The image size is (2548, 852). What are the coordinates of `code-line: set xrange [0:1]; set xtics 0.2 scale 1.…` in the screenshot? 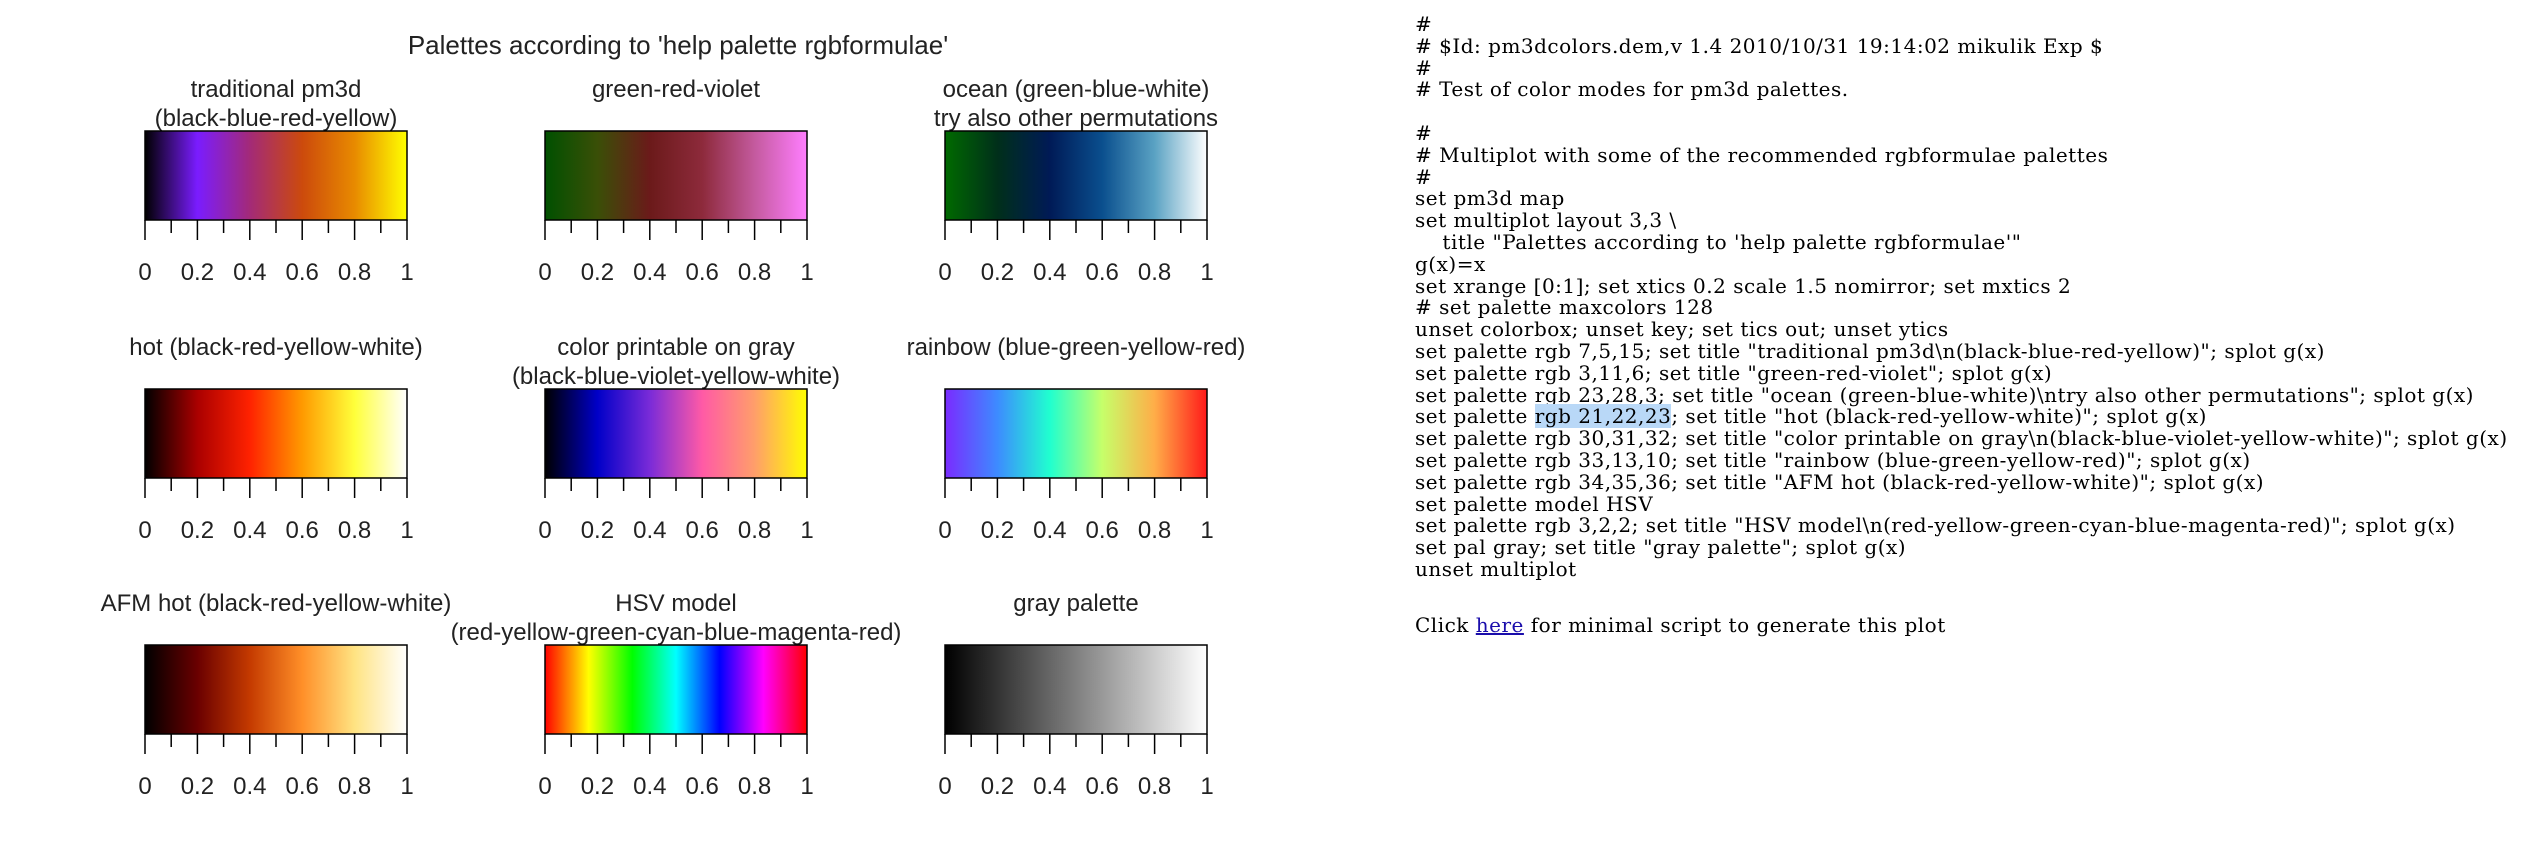 It's located at (1743, 285).